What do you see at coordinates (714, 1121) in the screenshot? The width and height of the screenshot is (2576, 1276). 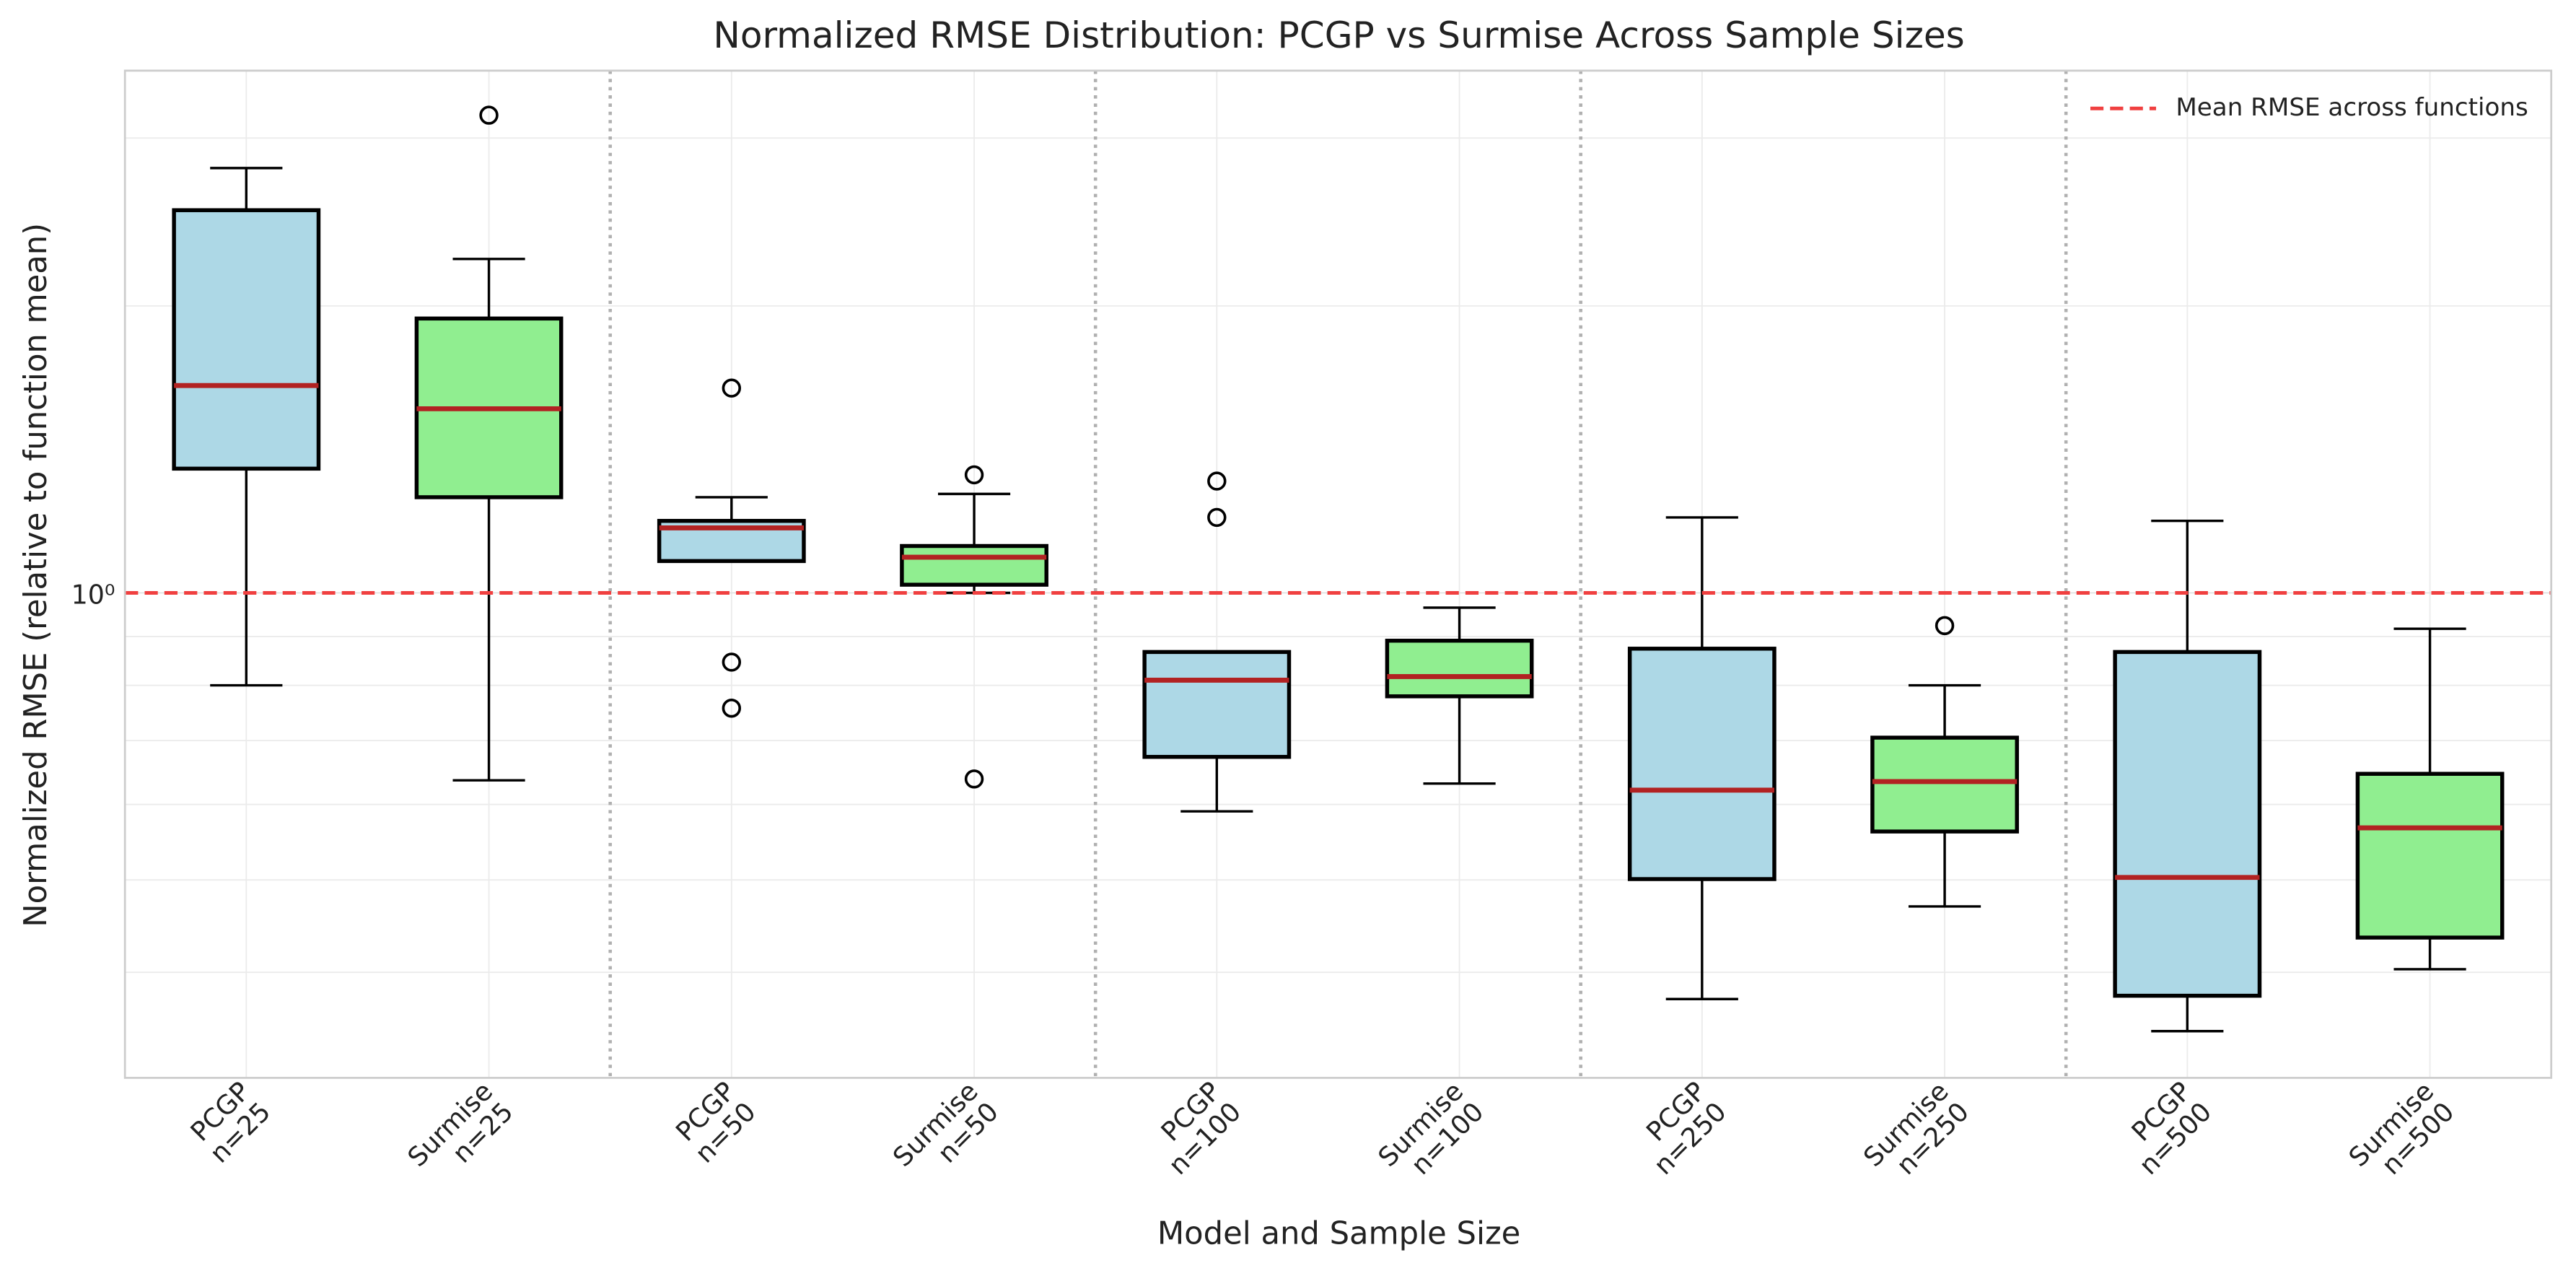 I see `x-tick-label: PCGPn=50` at bounding box center [714, 1121].